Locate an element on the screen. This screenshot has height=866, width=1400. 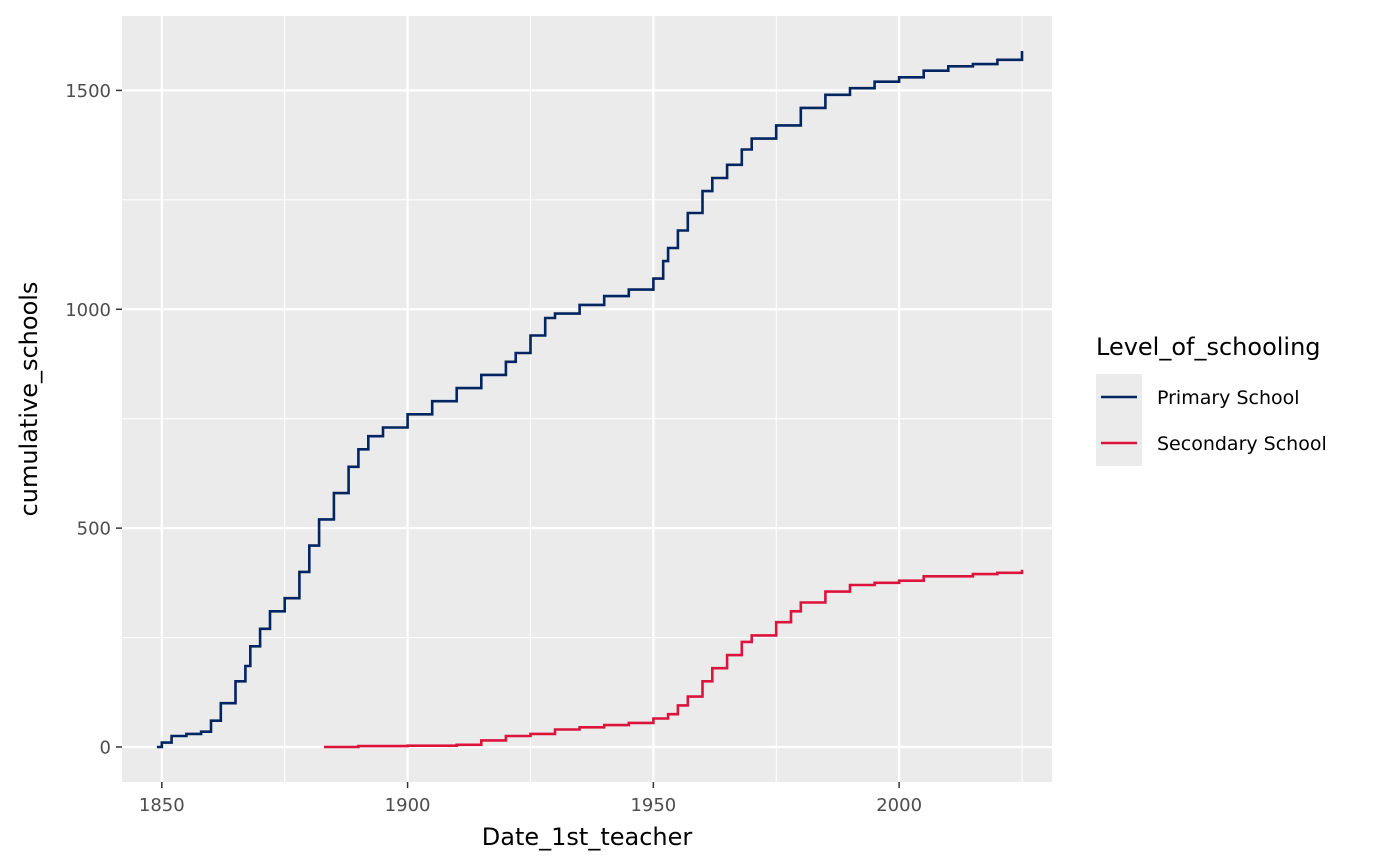
y-axis-title: cumulative_schools is located at coordinates (29, 399).